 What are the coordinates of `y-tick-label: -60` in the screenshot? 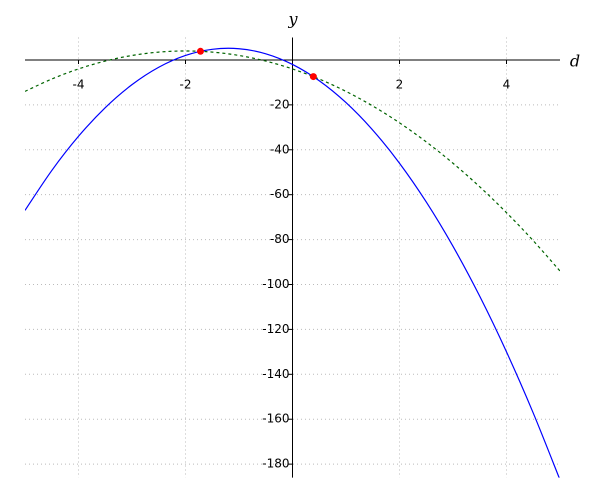 It's located at (280, 194).